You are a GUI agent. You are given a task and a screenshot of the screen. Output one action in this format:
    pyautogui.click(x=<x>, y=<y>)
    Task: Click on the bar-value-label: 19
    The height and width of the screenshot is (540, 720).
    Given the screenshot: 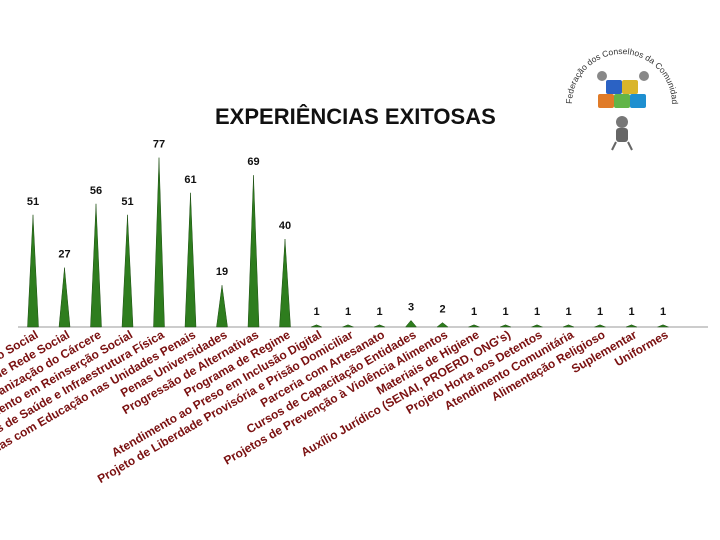 What is the action you would take?
    pyautogui.click(x=222, y=272)
    